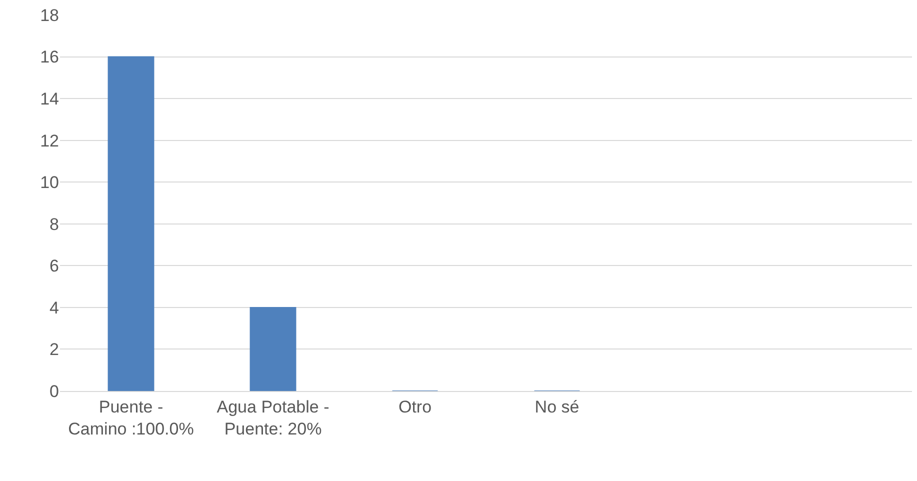 This screenshot has height=481, width=917. Describe the element at coordinates (49, 15) in the screenshot. I see `y-tick-label: 18` at that location.